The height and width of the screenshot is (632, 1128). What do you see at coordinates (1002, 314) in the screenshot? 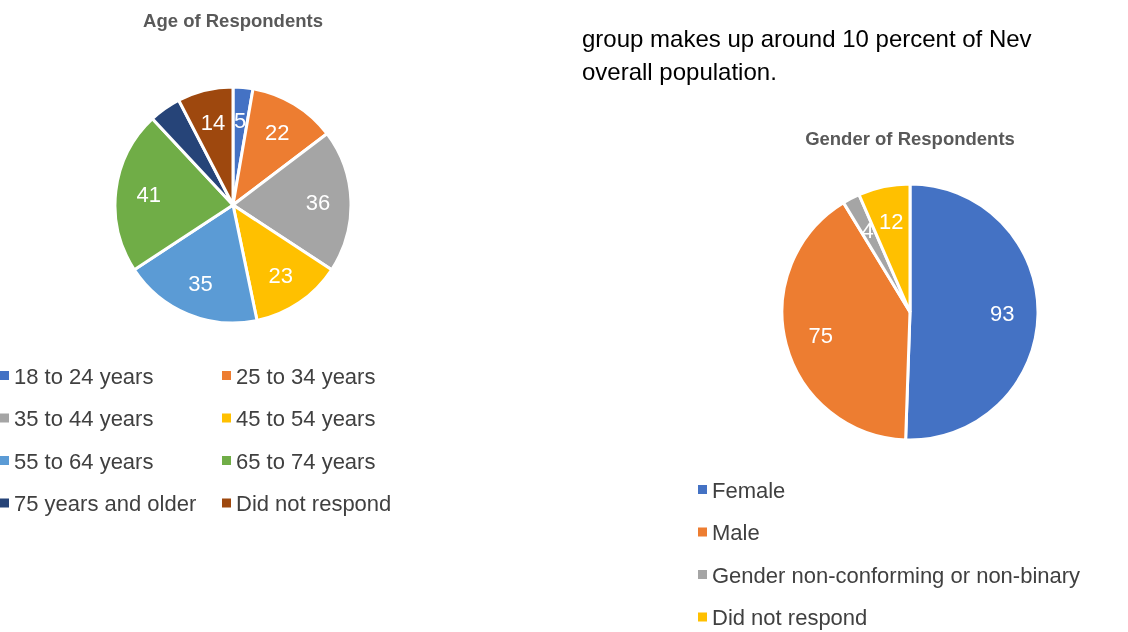
I see `data-label: 93` at bounding box center [1002, 314].